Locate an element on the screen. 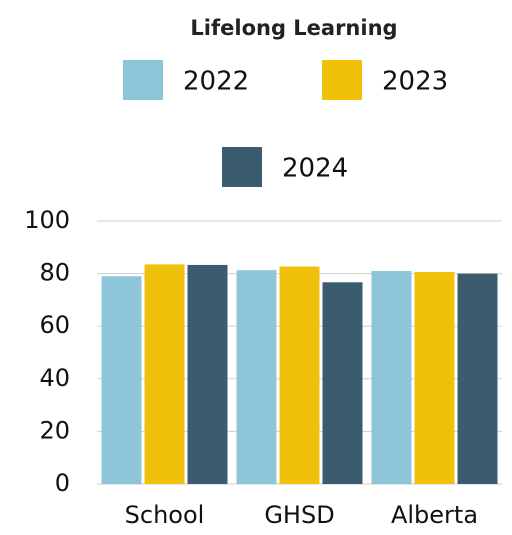  y-tick-label: 80 is located at coordinates (54, 273).